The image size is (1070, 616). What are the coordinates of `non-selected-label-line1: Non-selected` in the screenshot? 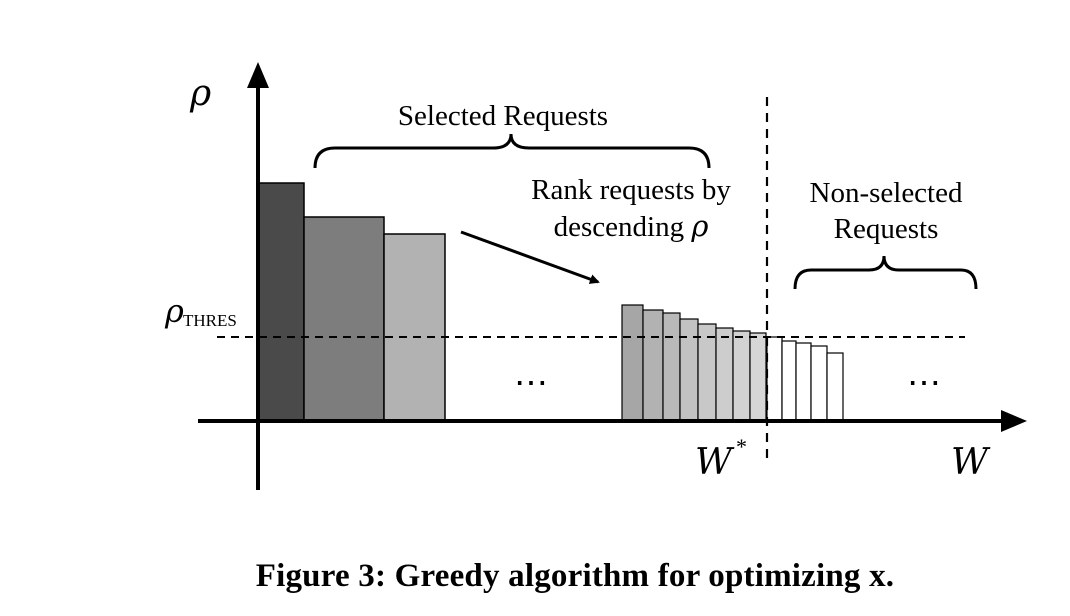 It's located at (886, 193).